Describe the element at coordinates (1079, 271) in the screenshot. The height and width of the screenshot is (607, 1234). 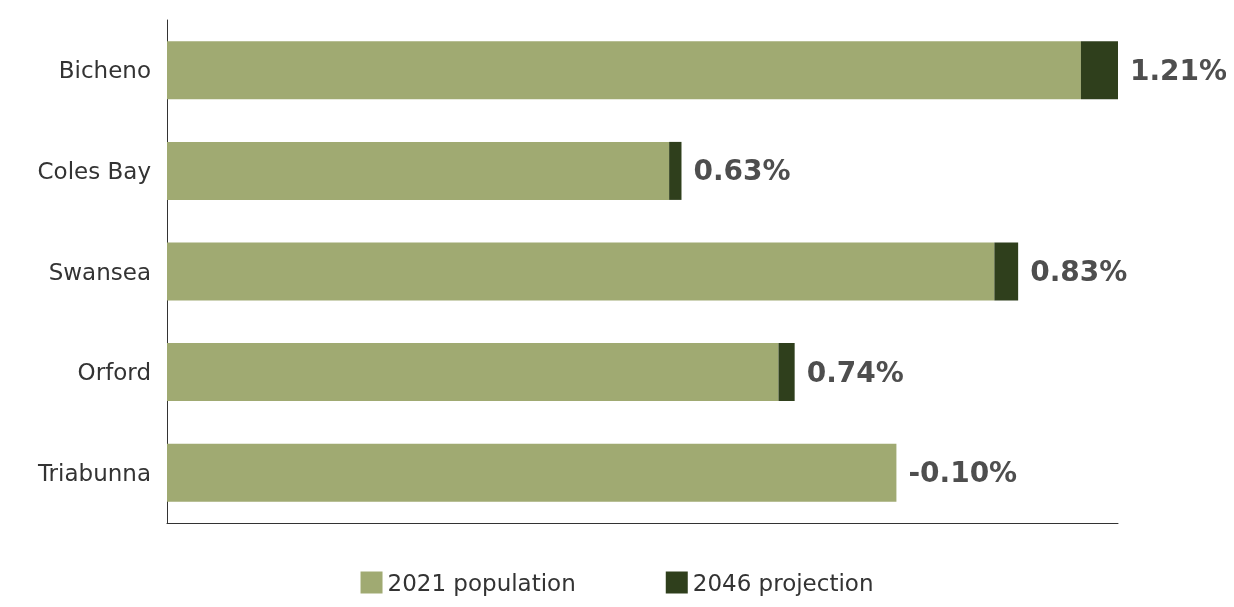
I see `annotation: 0.83%` at that location.